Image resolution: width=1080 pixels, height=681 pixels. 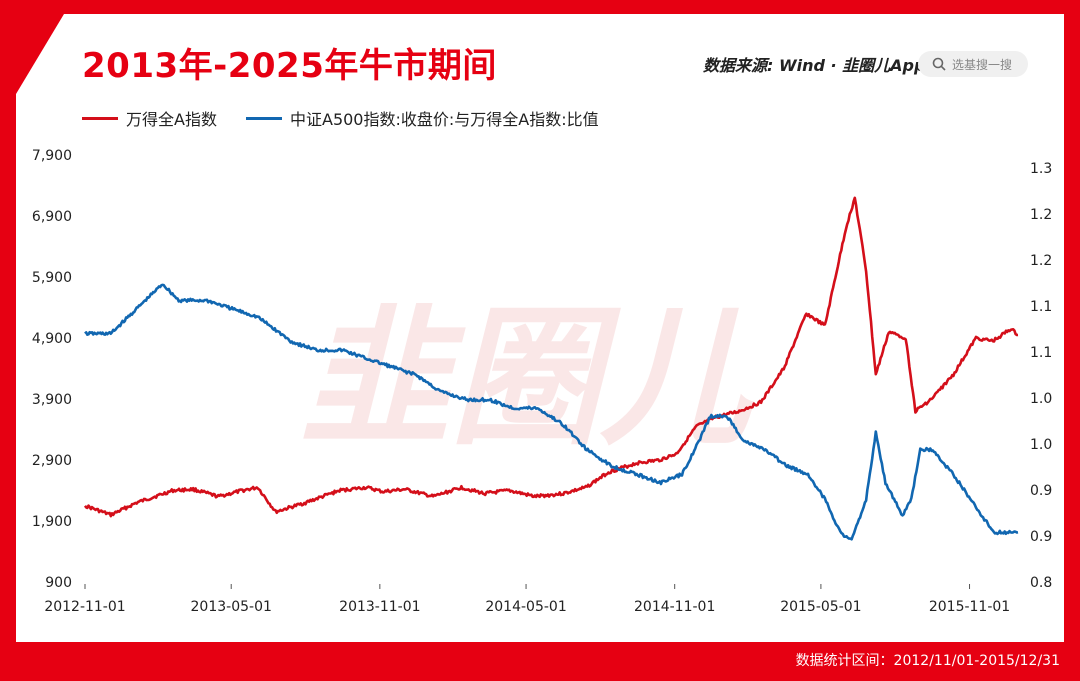 I want to click on watermark: 韭圈儿, so click(x=527, y=379).